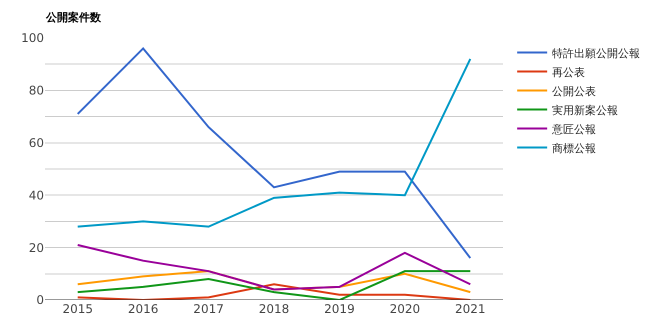 The image size is (657, 330). I want to click on x-tick-label: 2021, so click(470, 309).